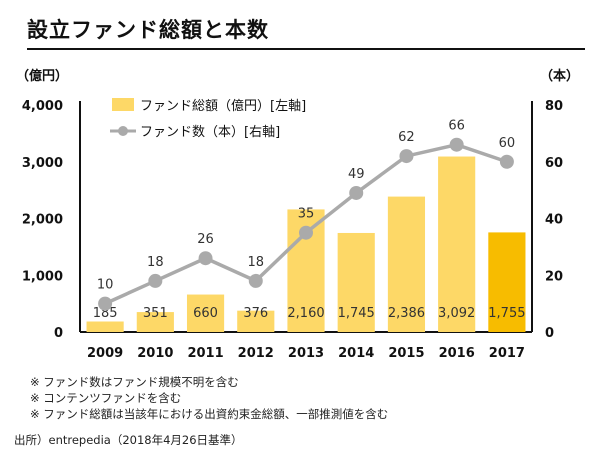  I want to click on bar-2016, so click(457, 244).